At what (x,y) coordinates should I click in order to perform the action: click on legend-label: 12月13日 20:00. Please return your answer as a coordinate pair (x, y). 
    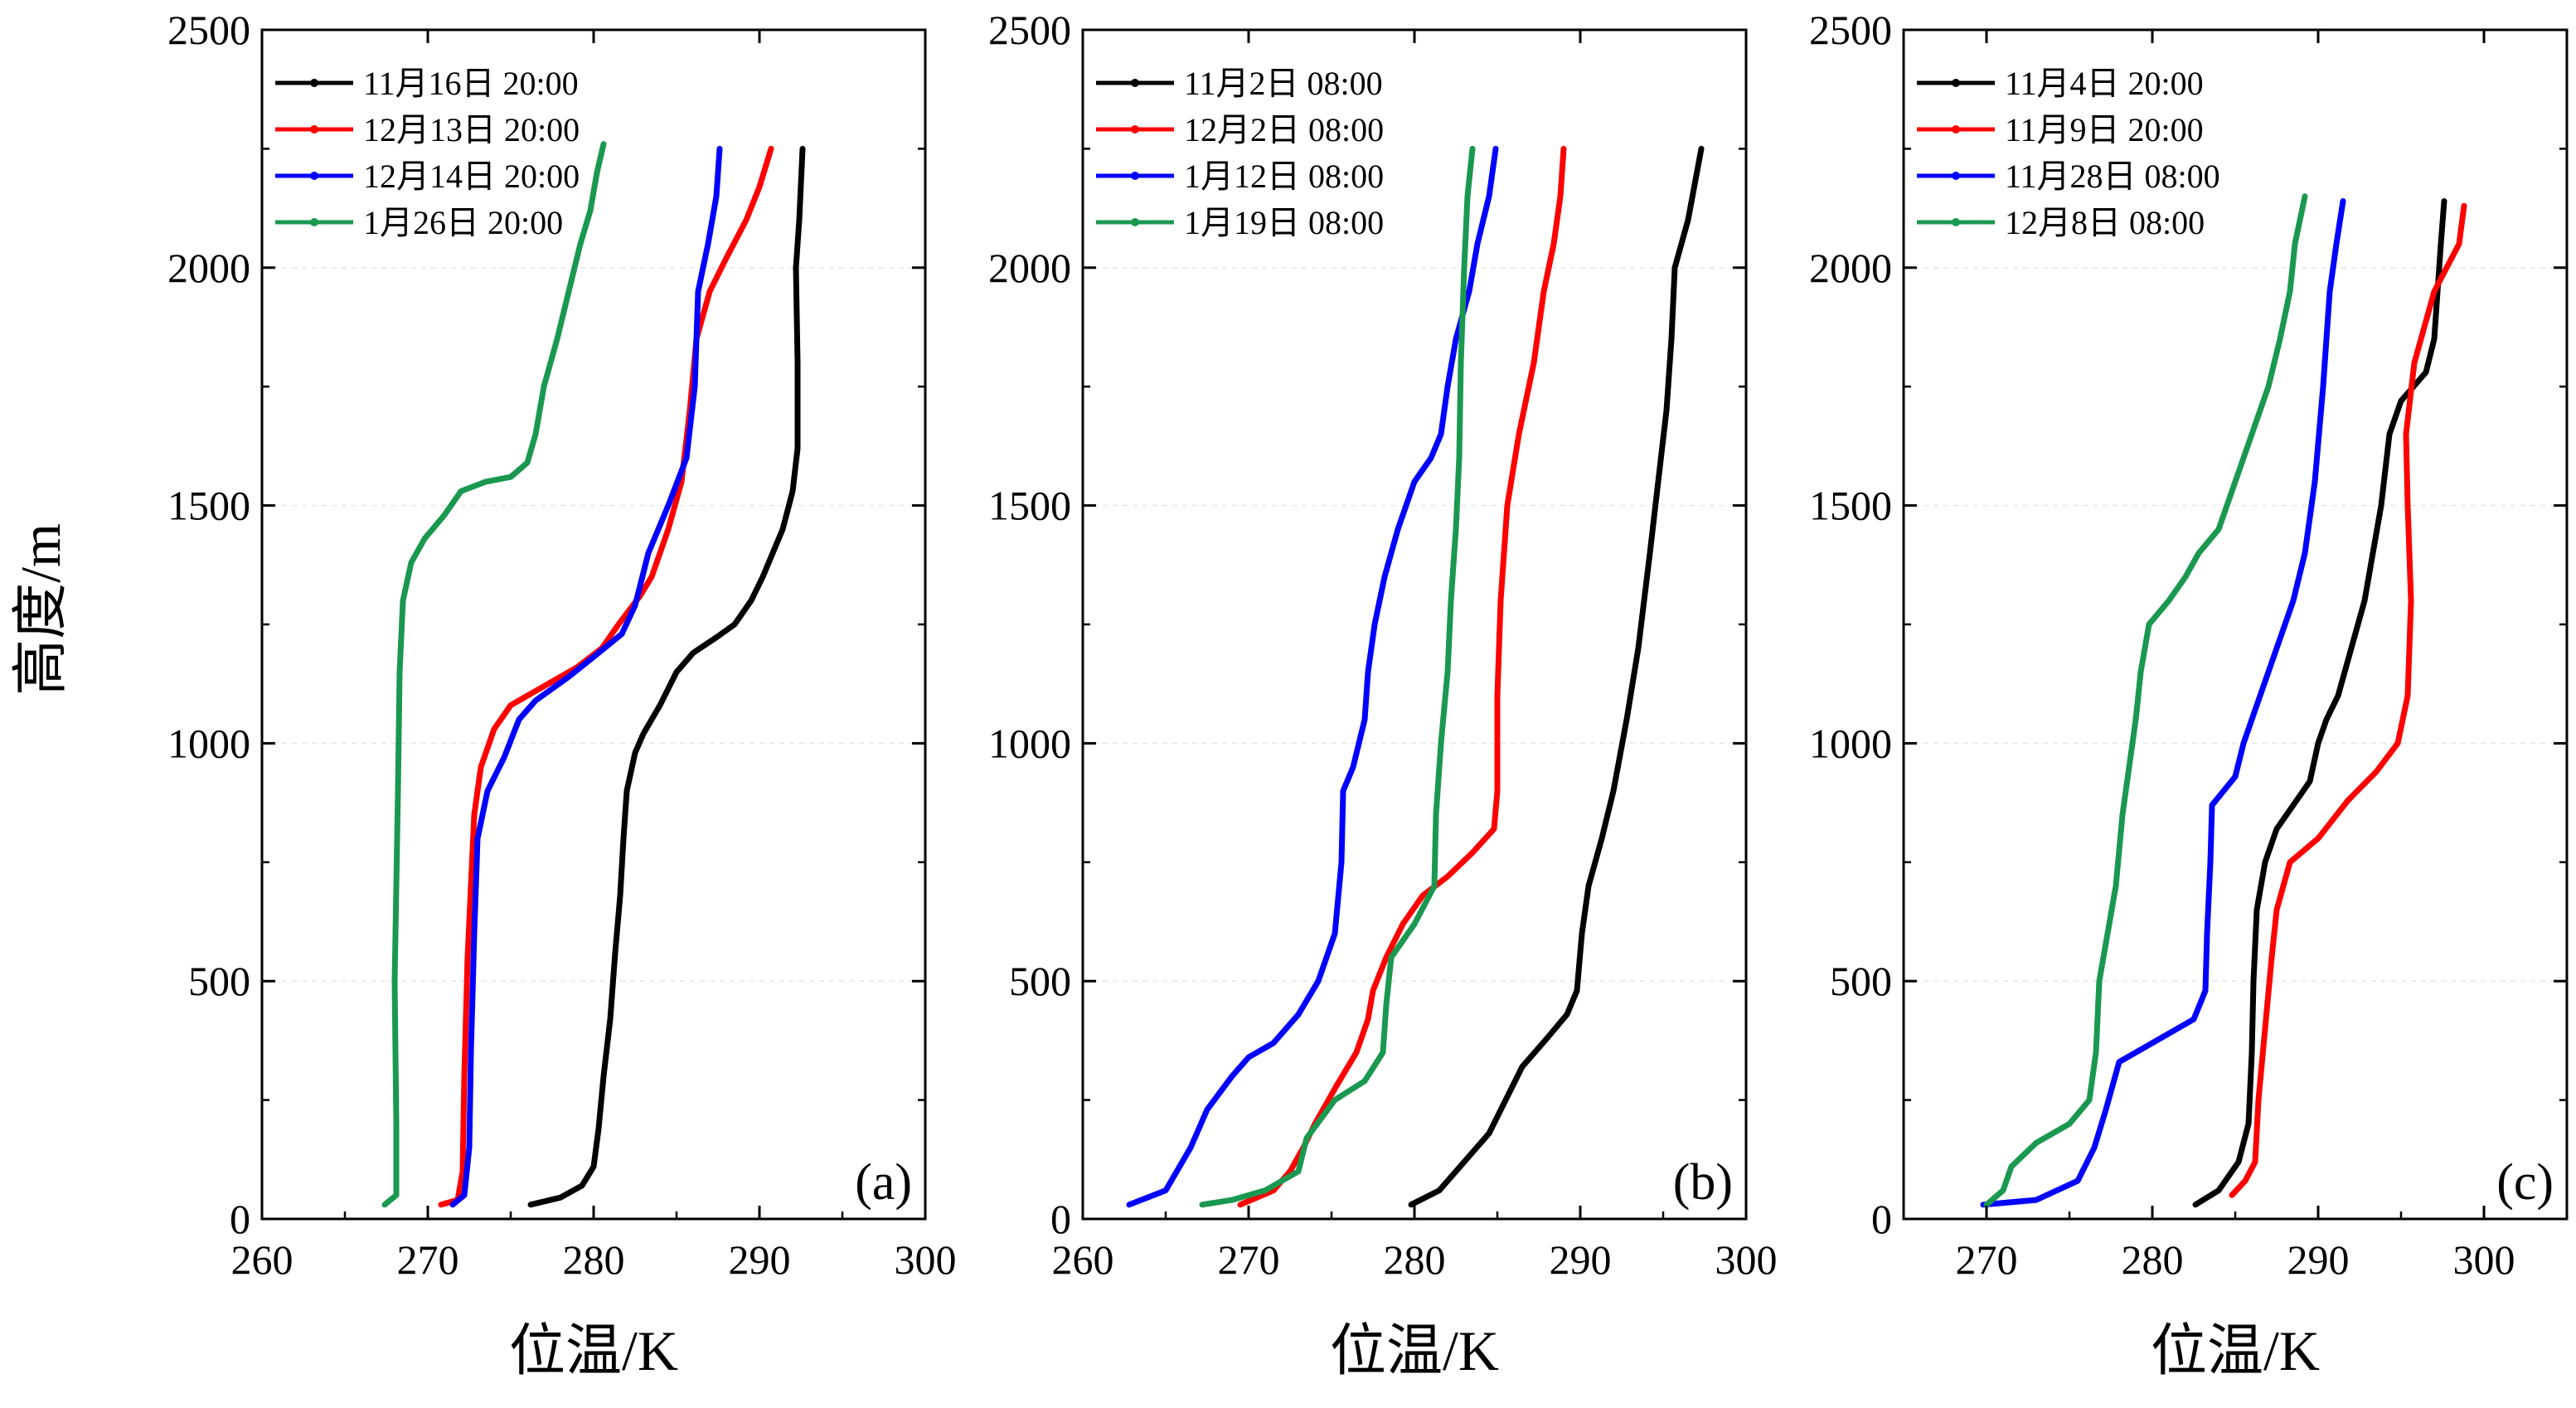
    Looking at the image, I should click on (471, 130).